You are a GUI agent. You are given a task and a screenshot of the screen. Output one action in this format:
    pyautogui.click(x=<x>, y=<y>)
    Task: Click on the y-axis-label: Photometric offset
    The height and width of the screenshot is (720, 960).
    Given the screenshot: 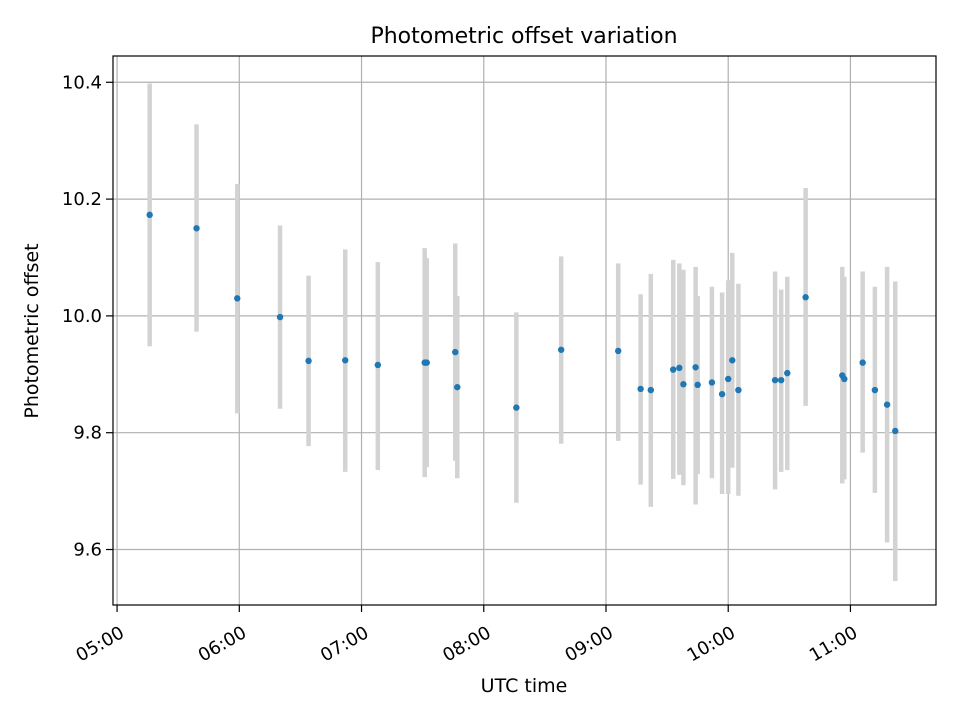 What is the action you would take?
    pyautogui.click(x=32, y=330)
    